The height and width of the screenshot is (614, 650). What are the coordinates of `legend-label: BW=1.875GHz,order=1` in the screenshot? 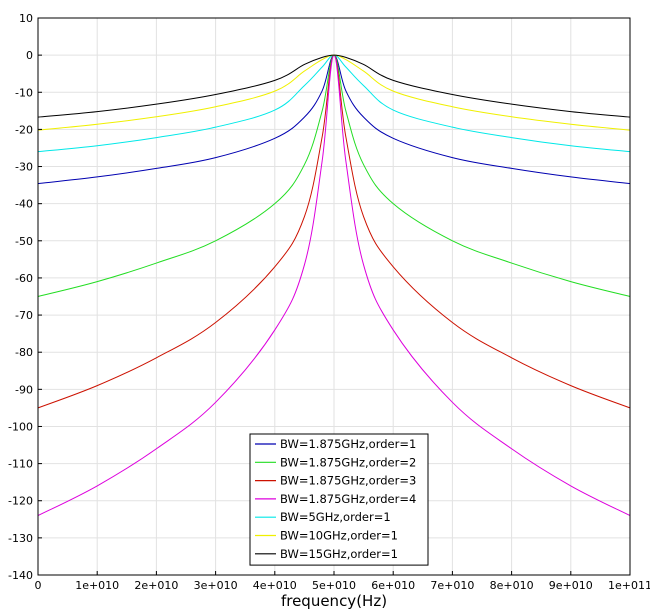 It's located at (348, 444).